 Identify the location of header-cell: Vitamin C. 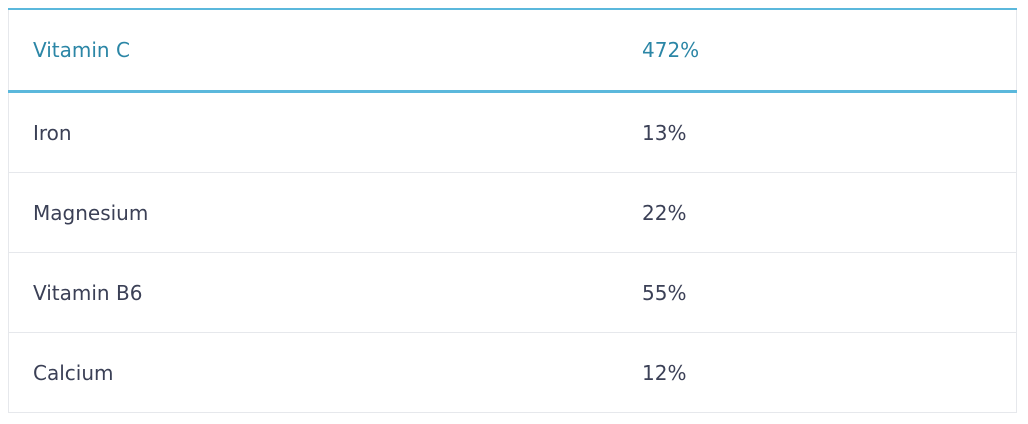
(313, 51).